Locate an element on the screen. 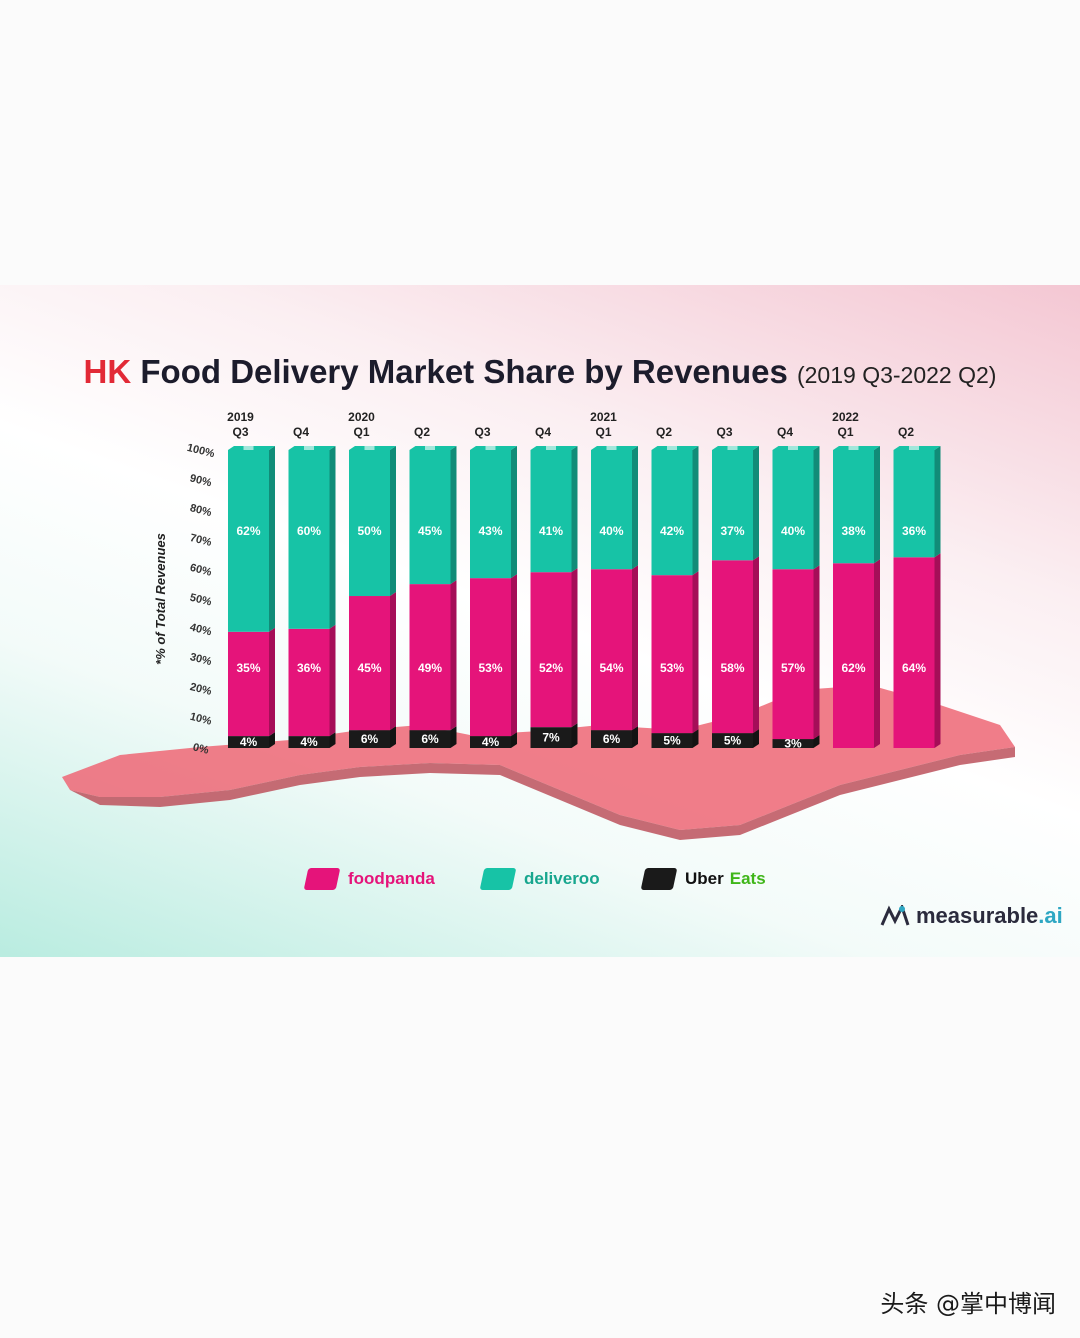 This screenshot has height=1338, width=1080. data-label-foodpanda: 54% is located at coordinates (611, 668).